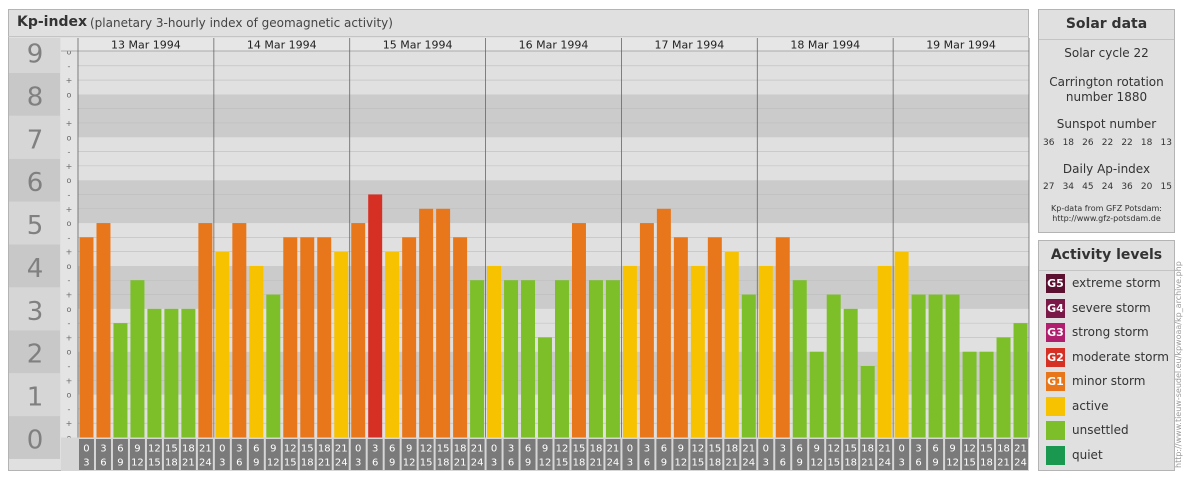 Image resolution: width=1184 pixels, height=480 pixels. What do you see at coordinates (935, 463) in the screenshot?
I see `interval-end-label: 9` at bounding box center [935, 463].